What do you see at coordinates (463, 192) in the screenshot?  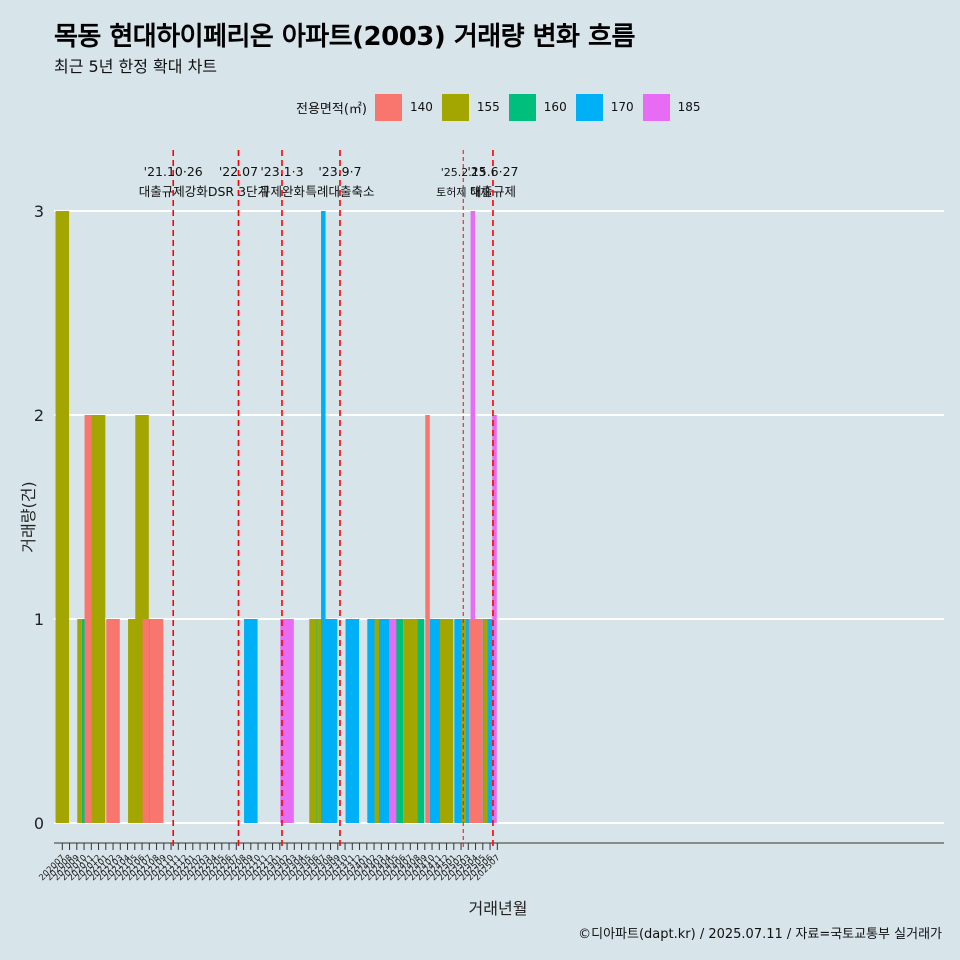 I see `event-desc-label: 토허제 해제` at bounding box center [463, 192].